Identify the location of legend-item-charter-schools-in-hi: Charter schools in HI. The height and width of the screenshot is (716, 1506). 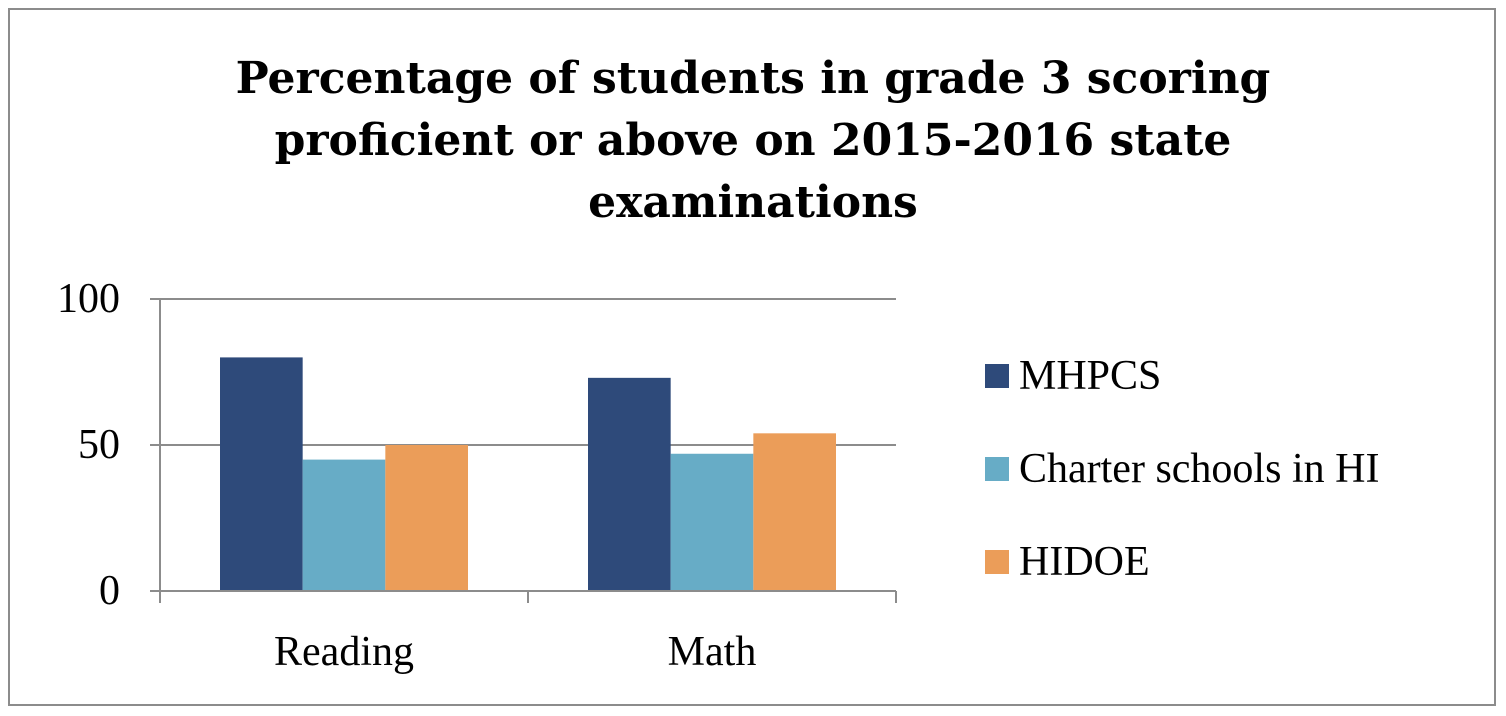
(1182, 469).